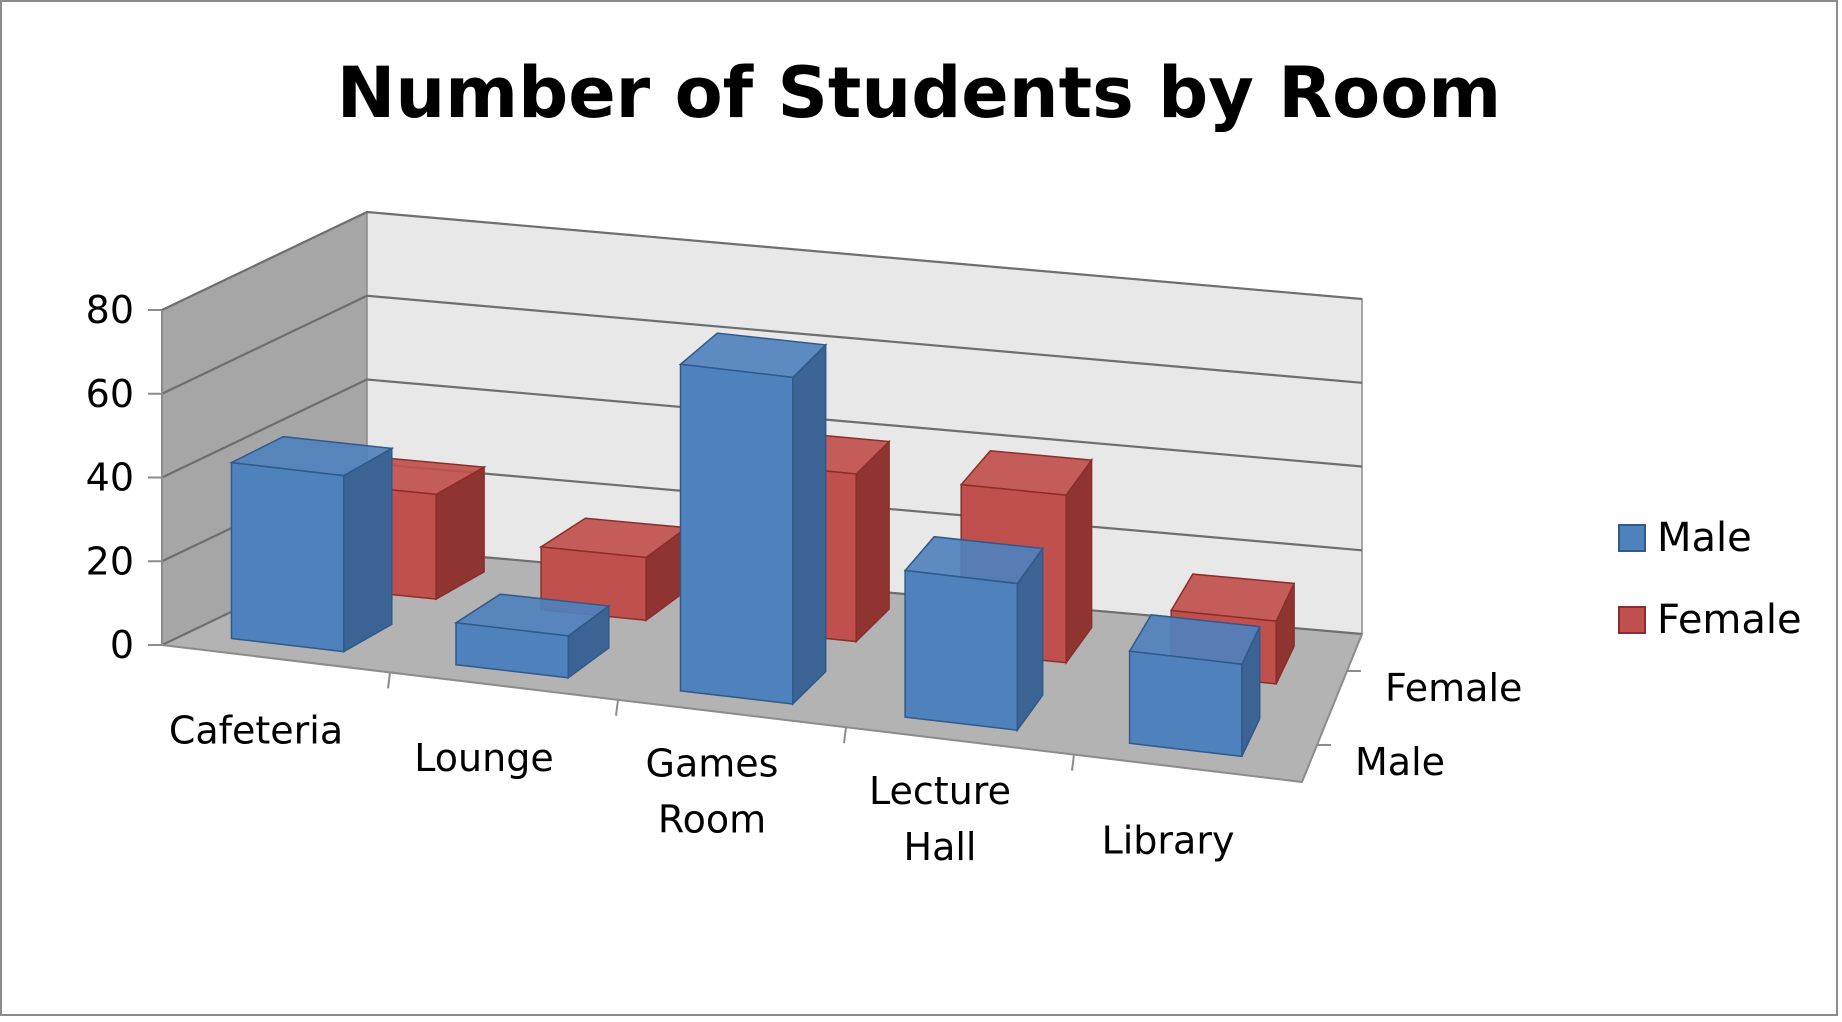 The width and height of the screenshot is (1842, 1022). I want to click on legend-swatch-male, so click(1632, 538).